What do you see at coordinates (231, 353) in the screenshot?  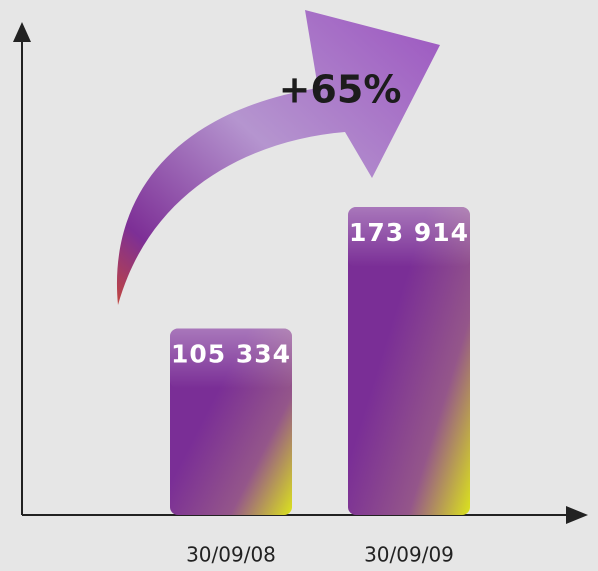 I see `value-label: 105 334` at bounding box center [231, 353].